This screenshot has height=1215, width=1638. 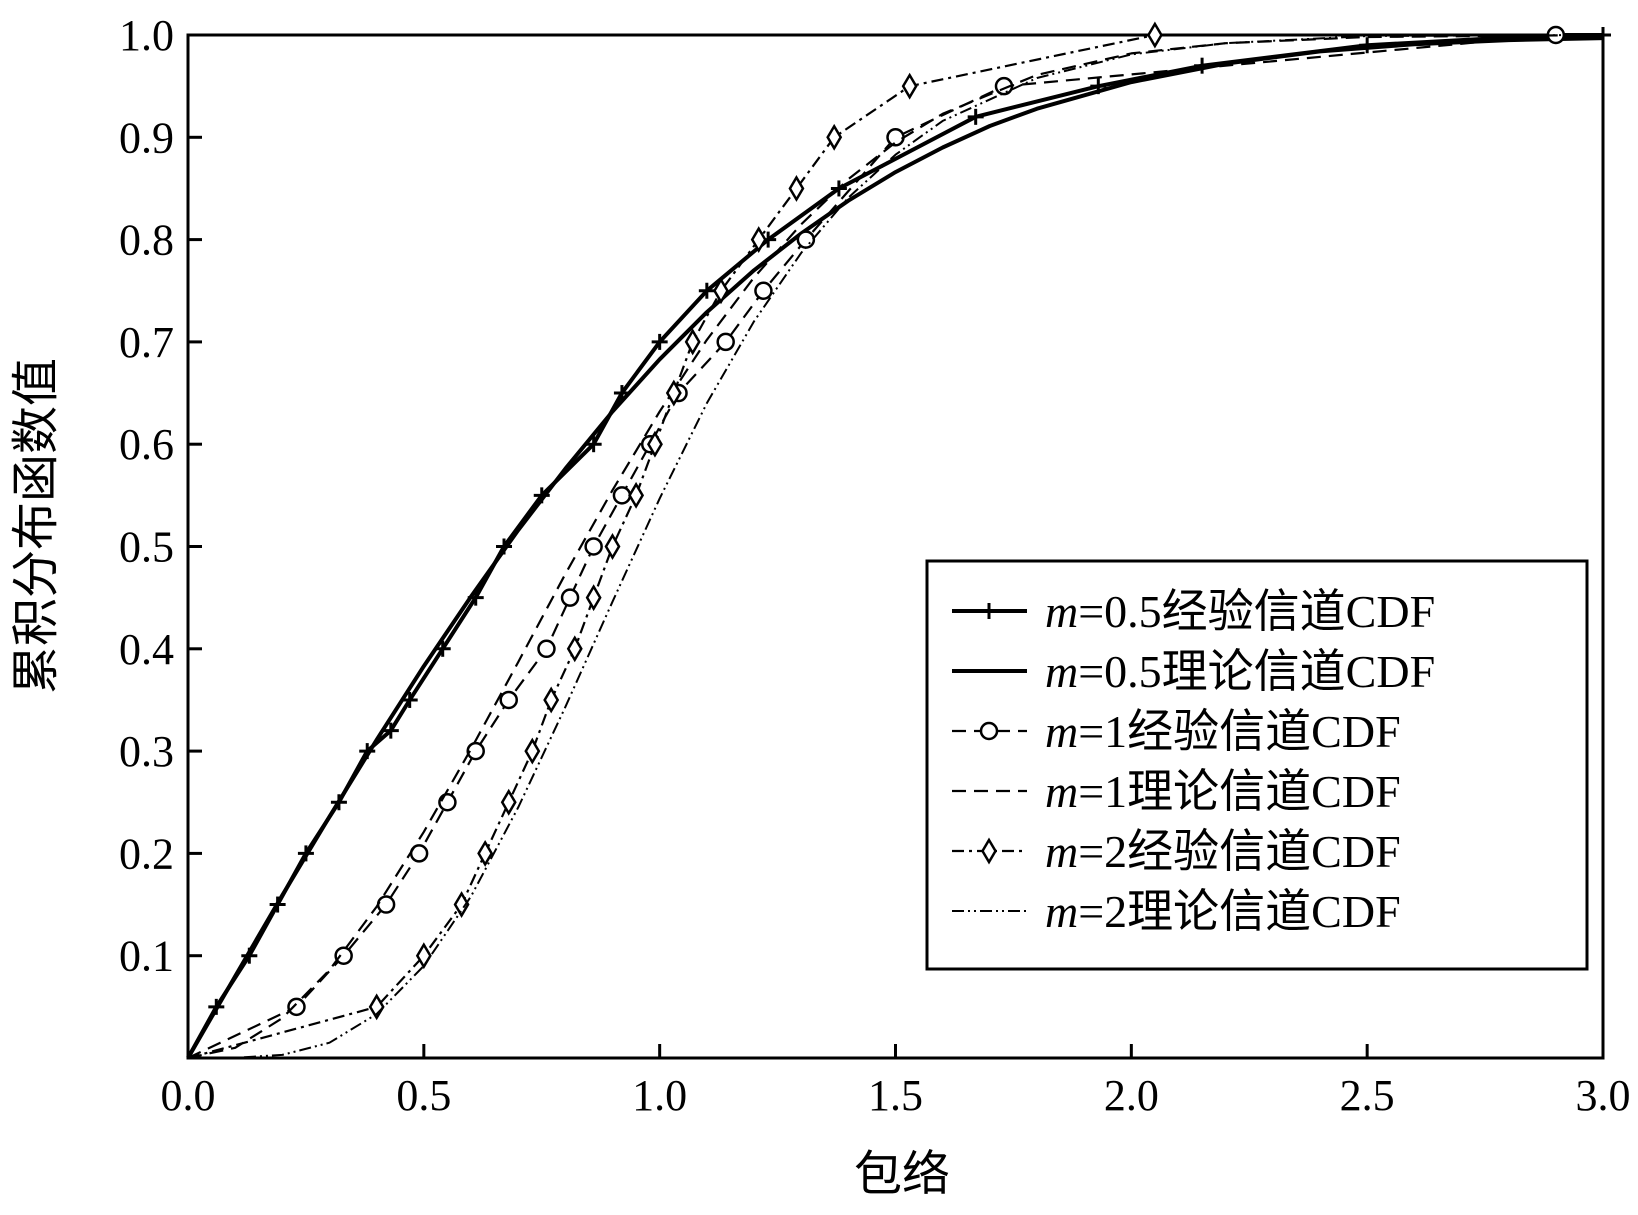 What do you see at coordinates (1367, 1095) in the screenshot?
I see `x-tick-label: 2.5` at bounding box center [1367, 1095].